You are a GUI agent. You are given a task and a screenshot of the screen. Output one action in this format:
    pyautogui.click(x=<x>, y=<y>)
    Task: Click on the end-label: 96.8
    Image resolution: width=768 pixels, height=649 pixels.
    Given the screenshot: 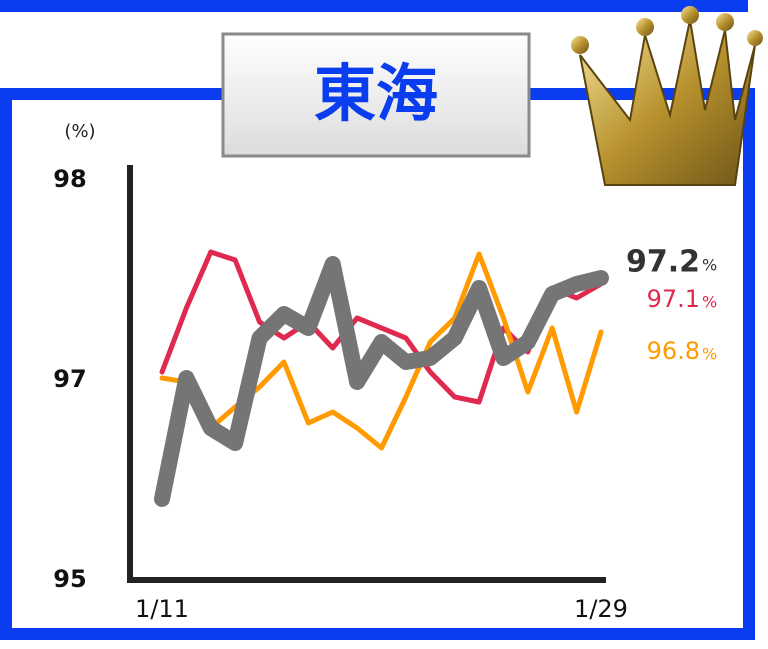 What is the action you would take?
    pyautogui.click(x=673, y=351)
    